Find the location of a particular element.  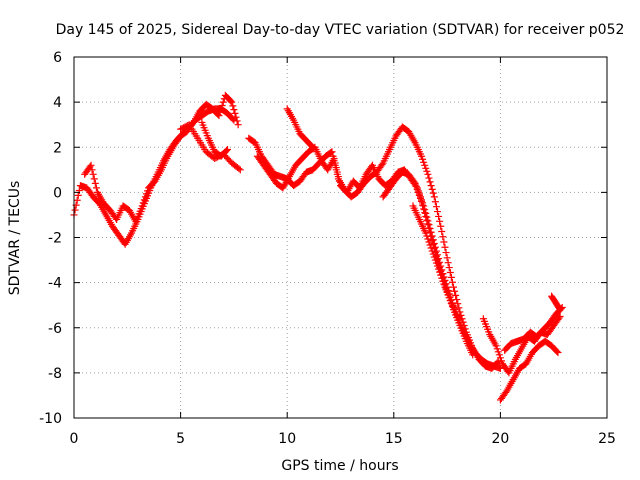

y-tick-label: -10 is located at coordinates (50, 419).